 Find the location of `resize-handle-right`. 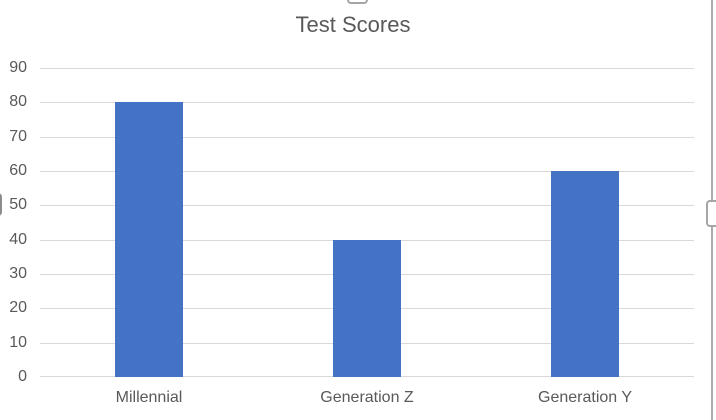

resize-handle-right is located at coordinates (711, 213).